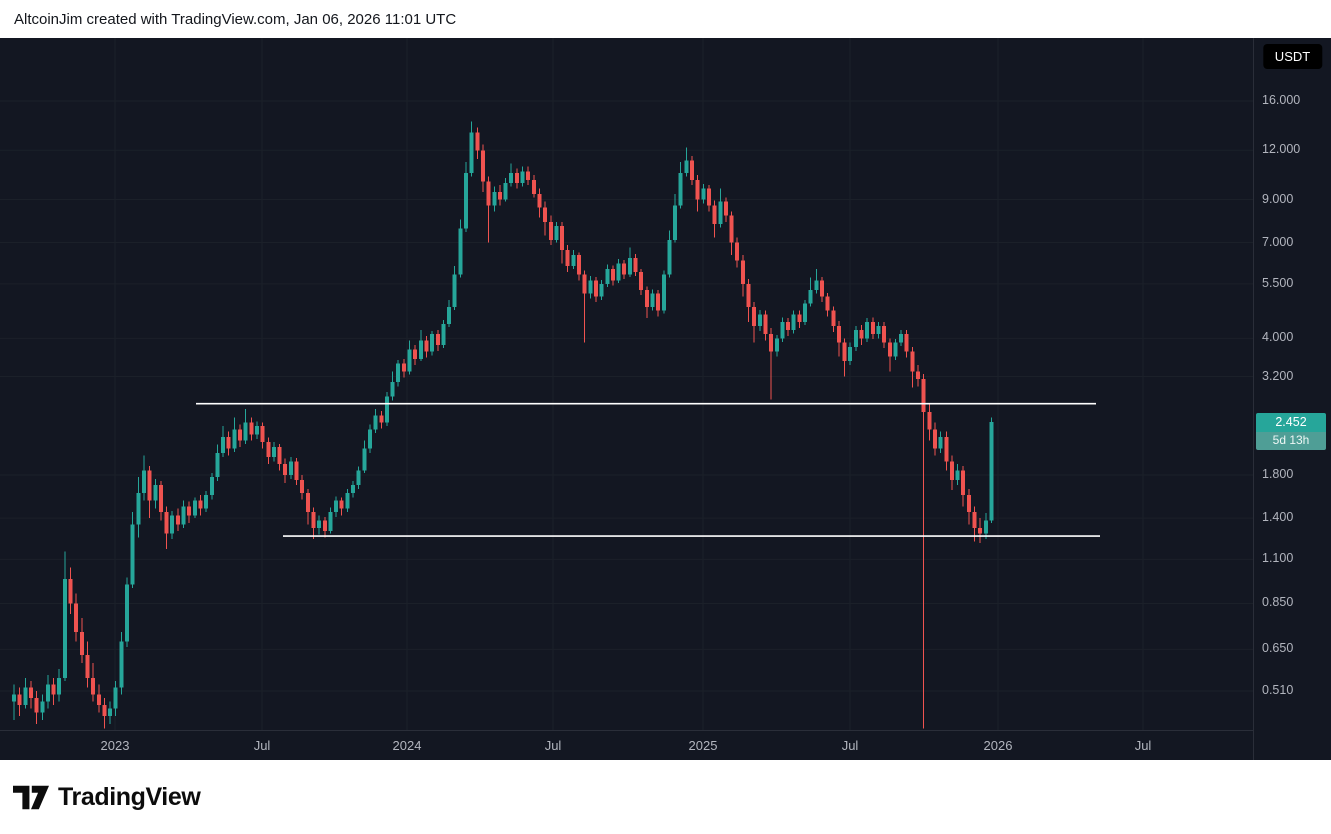  I want to click on time-axis: 2023 Jul 2024 Jul 2025 Jul 2026 Jul, so click(626, 745).